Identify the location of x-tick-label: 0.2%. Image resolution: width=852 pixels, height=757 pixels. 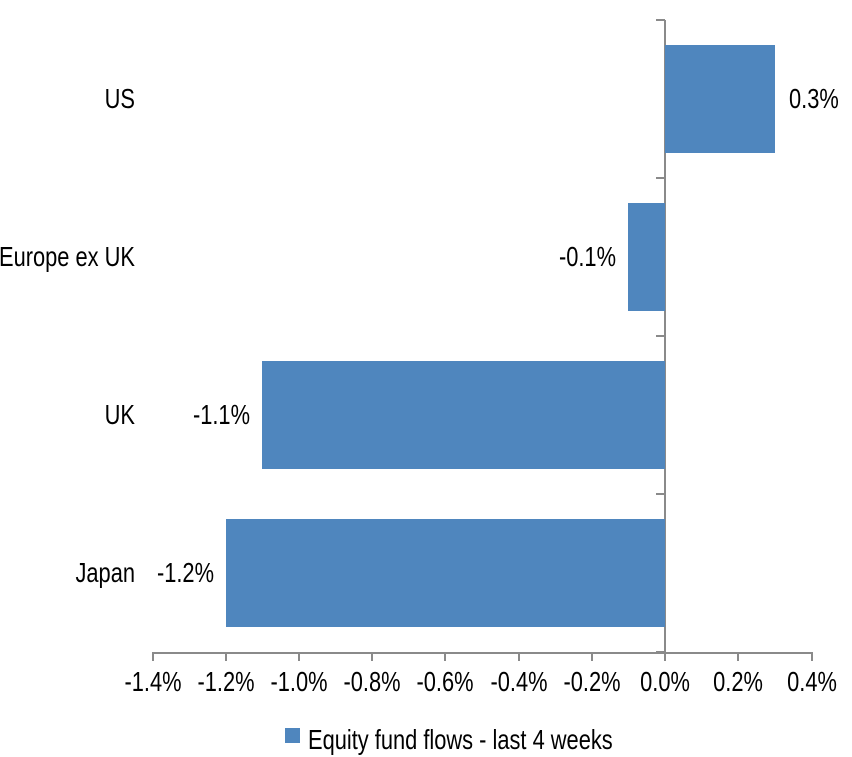
(738, 681).